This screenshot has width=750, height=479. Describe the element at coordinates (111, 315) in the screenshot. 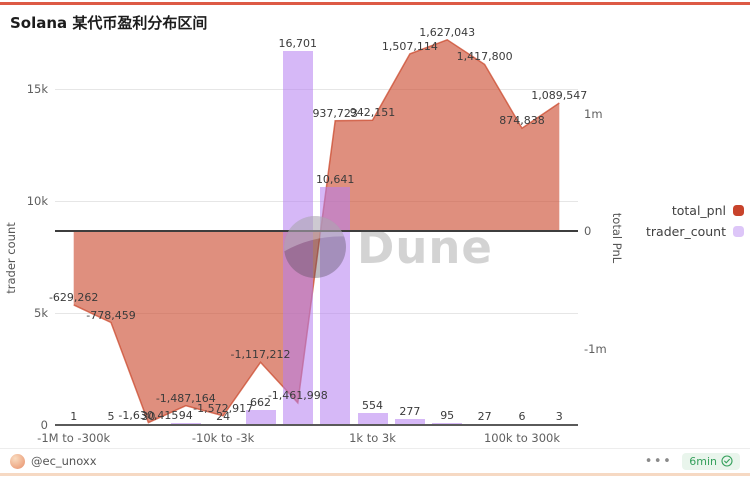

I see `pnl-value-label: -778,459` at that location.